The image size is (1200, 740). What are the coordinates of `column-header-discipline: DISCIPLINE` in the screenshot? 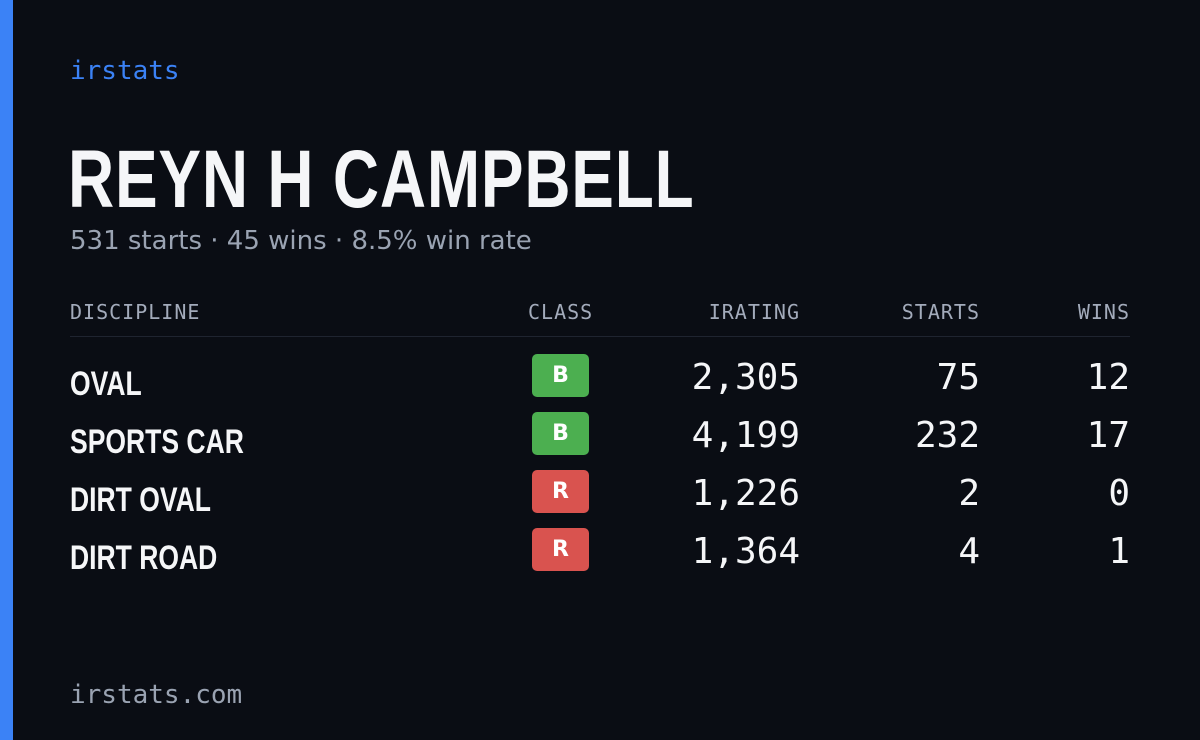 It's located at (135, 312).